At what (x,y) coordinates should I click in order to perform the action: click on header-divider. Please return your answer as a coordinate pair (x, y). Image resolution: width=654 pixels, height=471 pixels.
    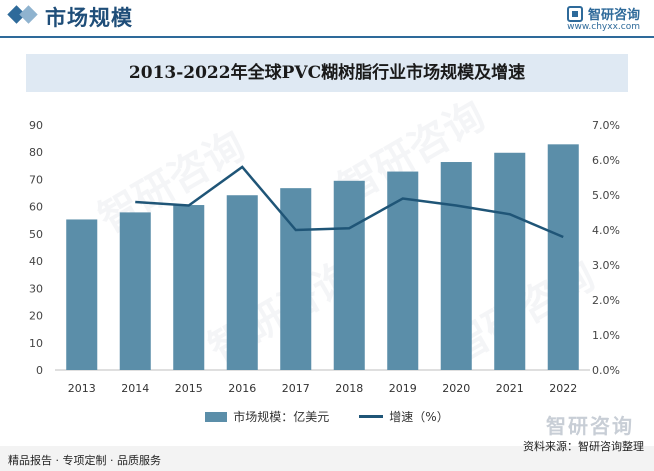
    Looking at the image, I should click on (327, 37).